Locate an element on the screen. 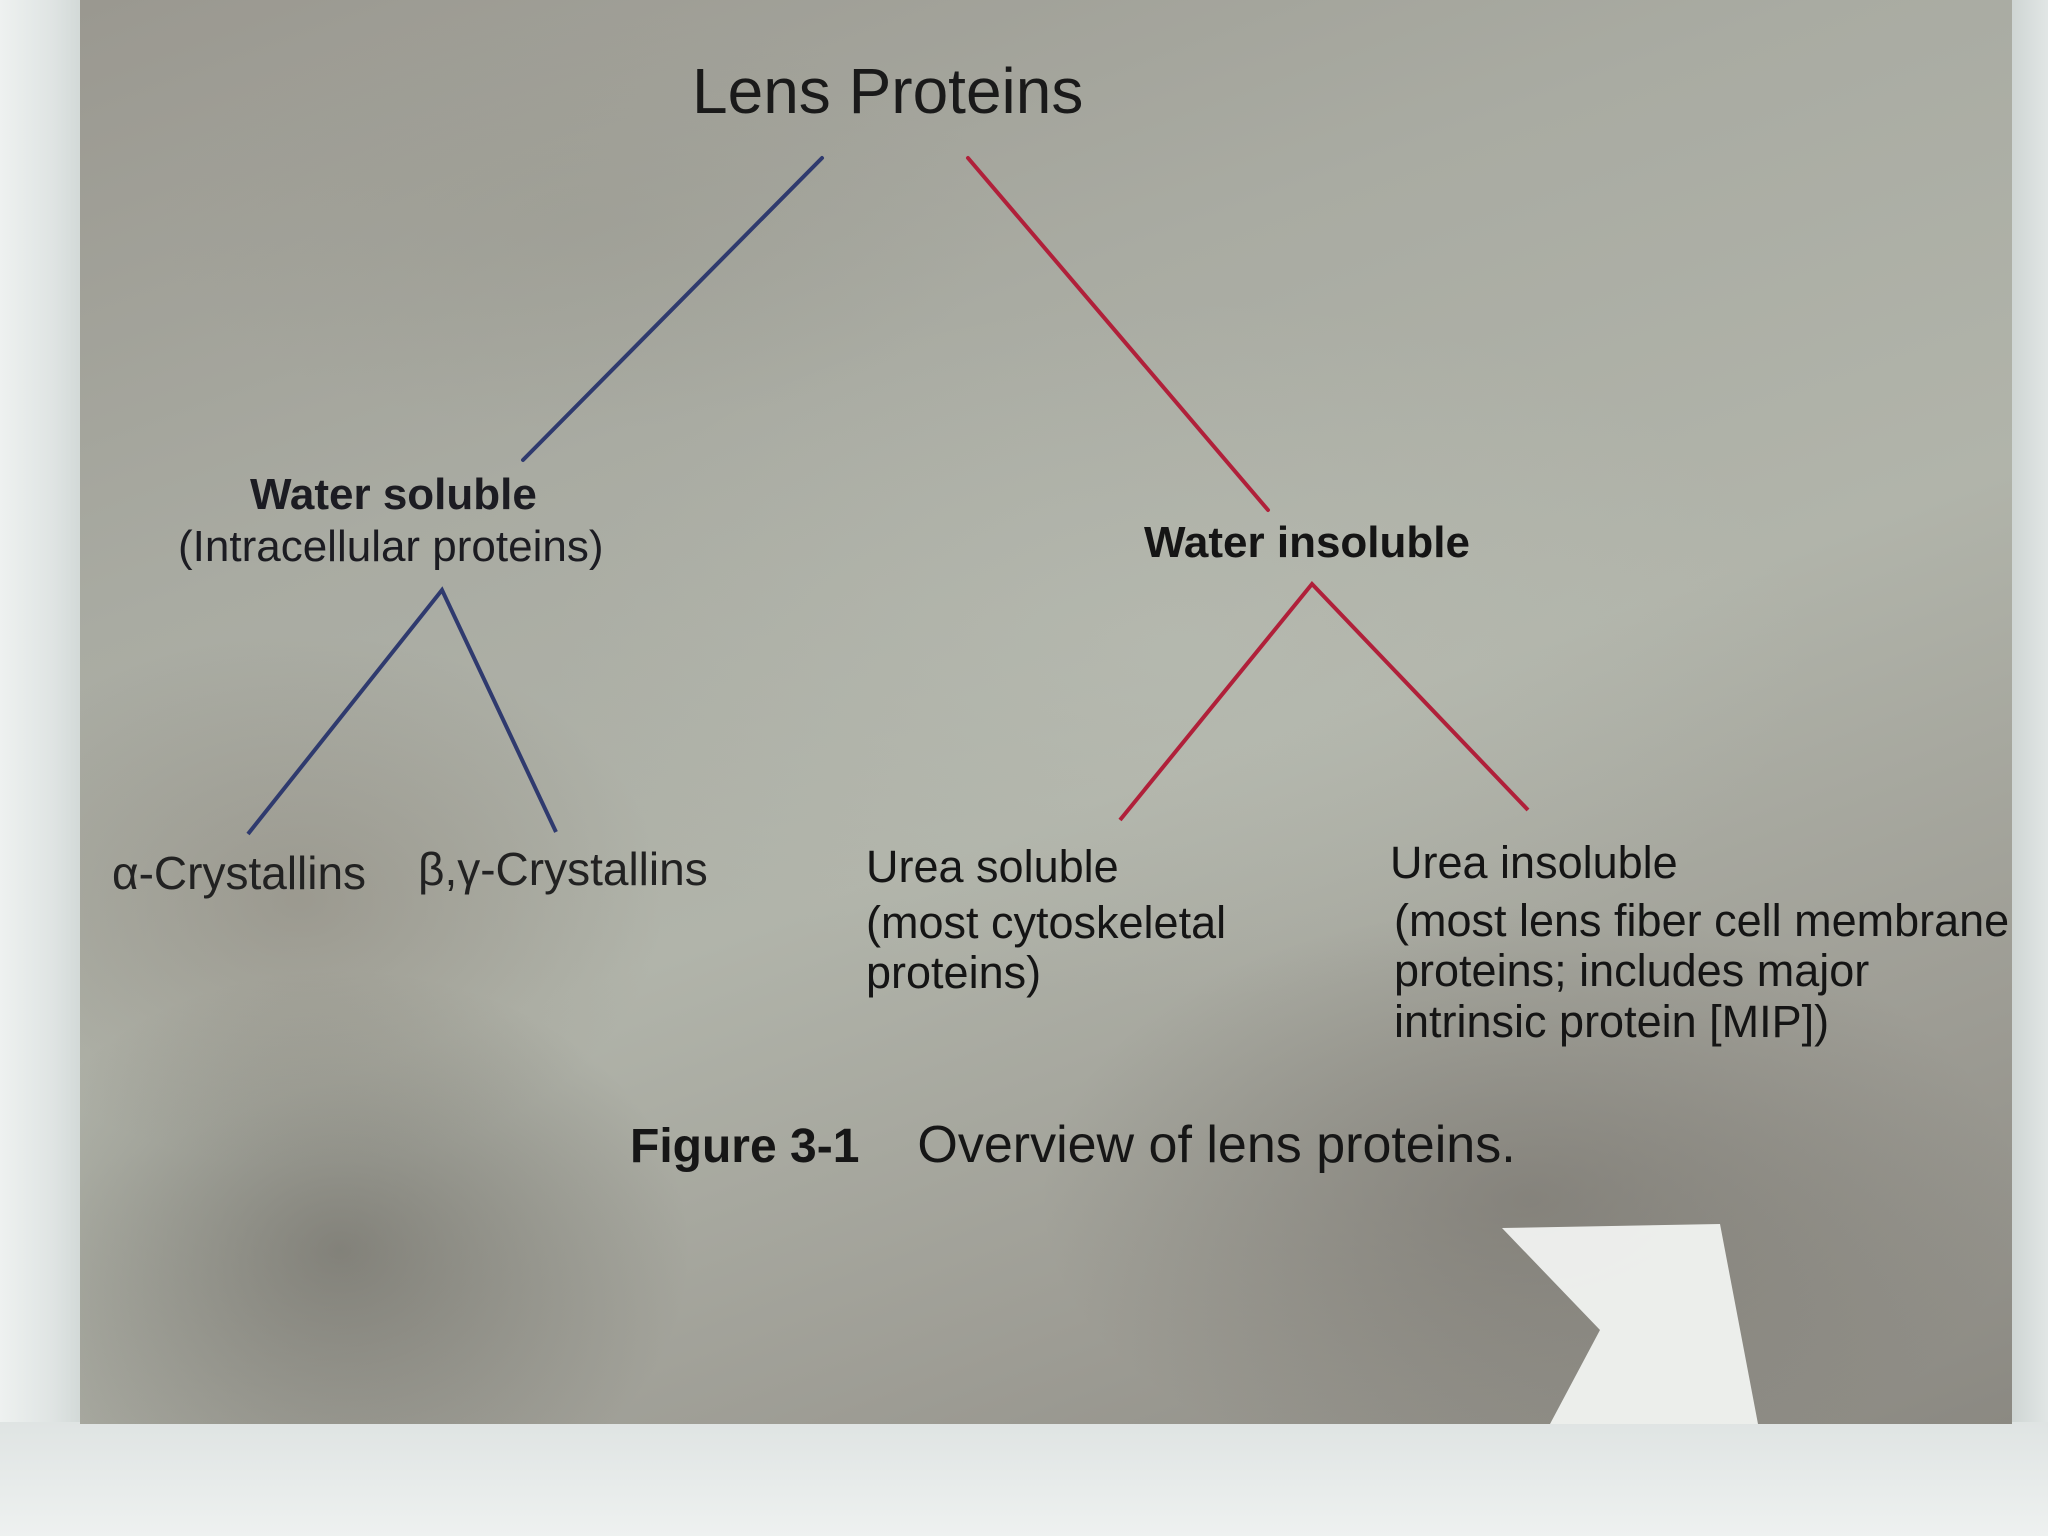 This screenshot has height=1536, width=2048. node-water-soluble: Water soluble is located at coordinates (393, 494).